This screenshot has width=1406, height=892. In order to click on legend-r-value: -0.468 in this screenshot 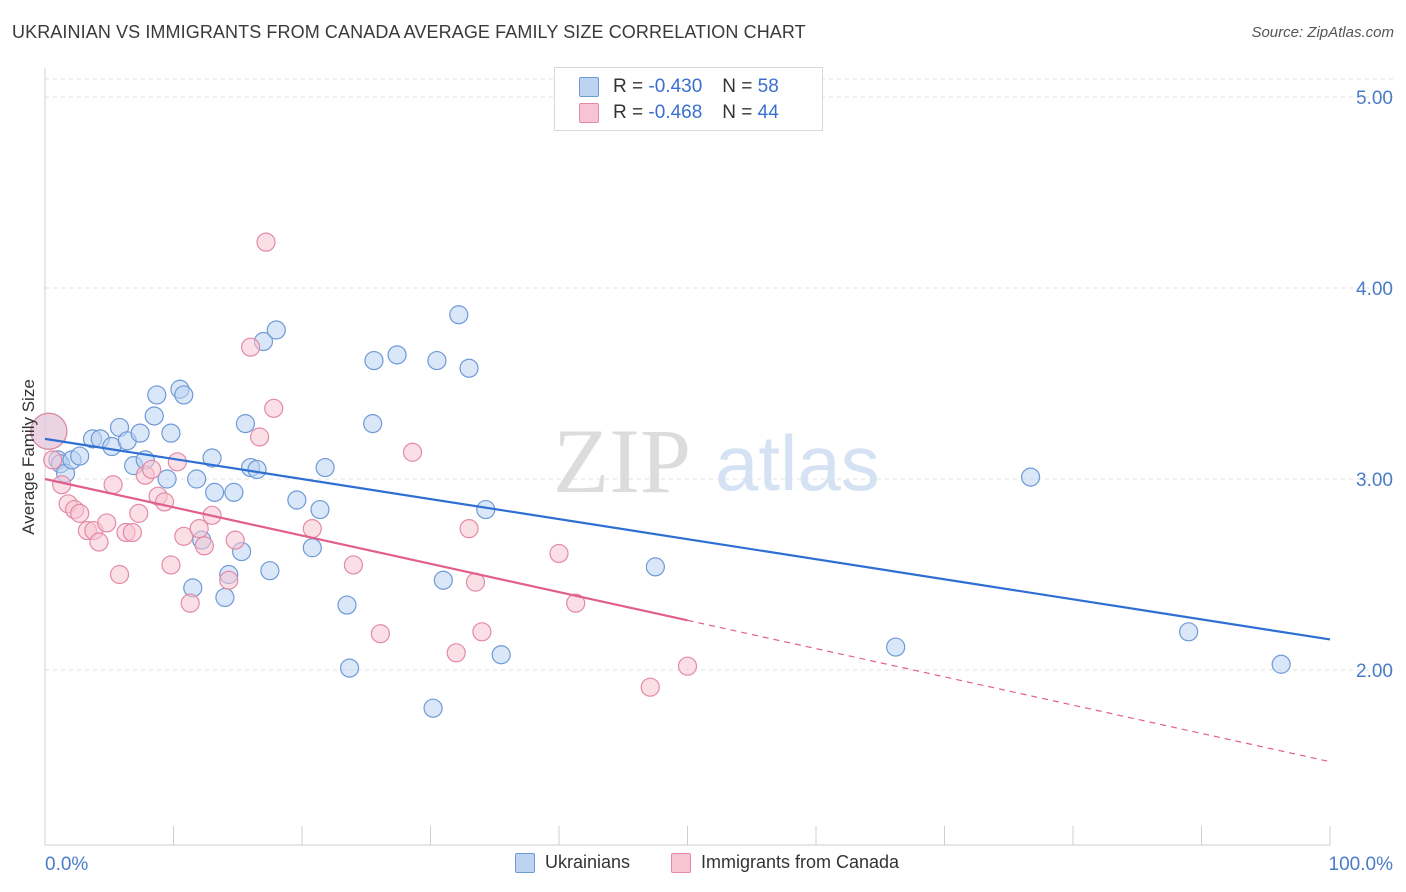, I will do `click(675, 112)`.